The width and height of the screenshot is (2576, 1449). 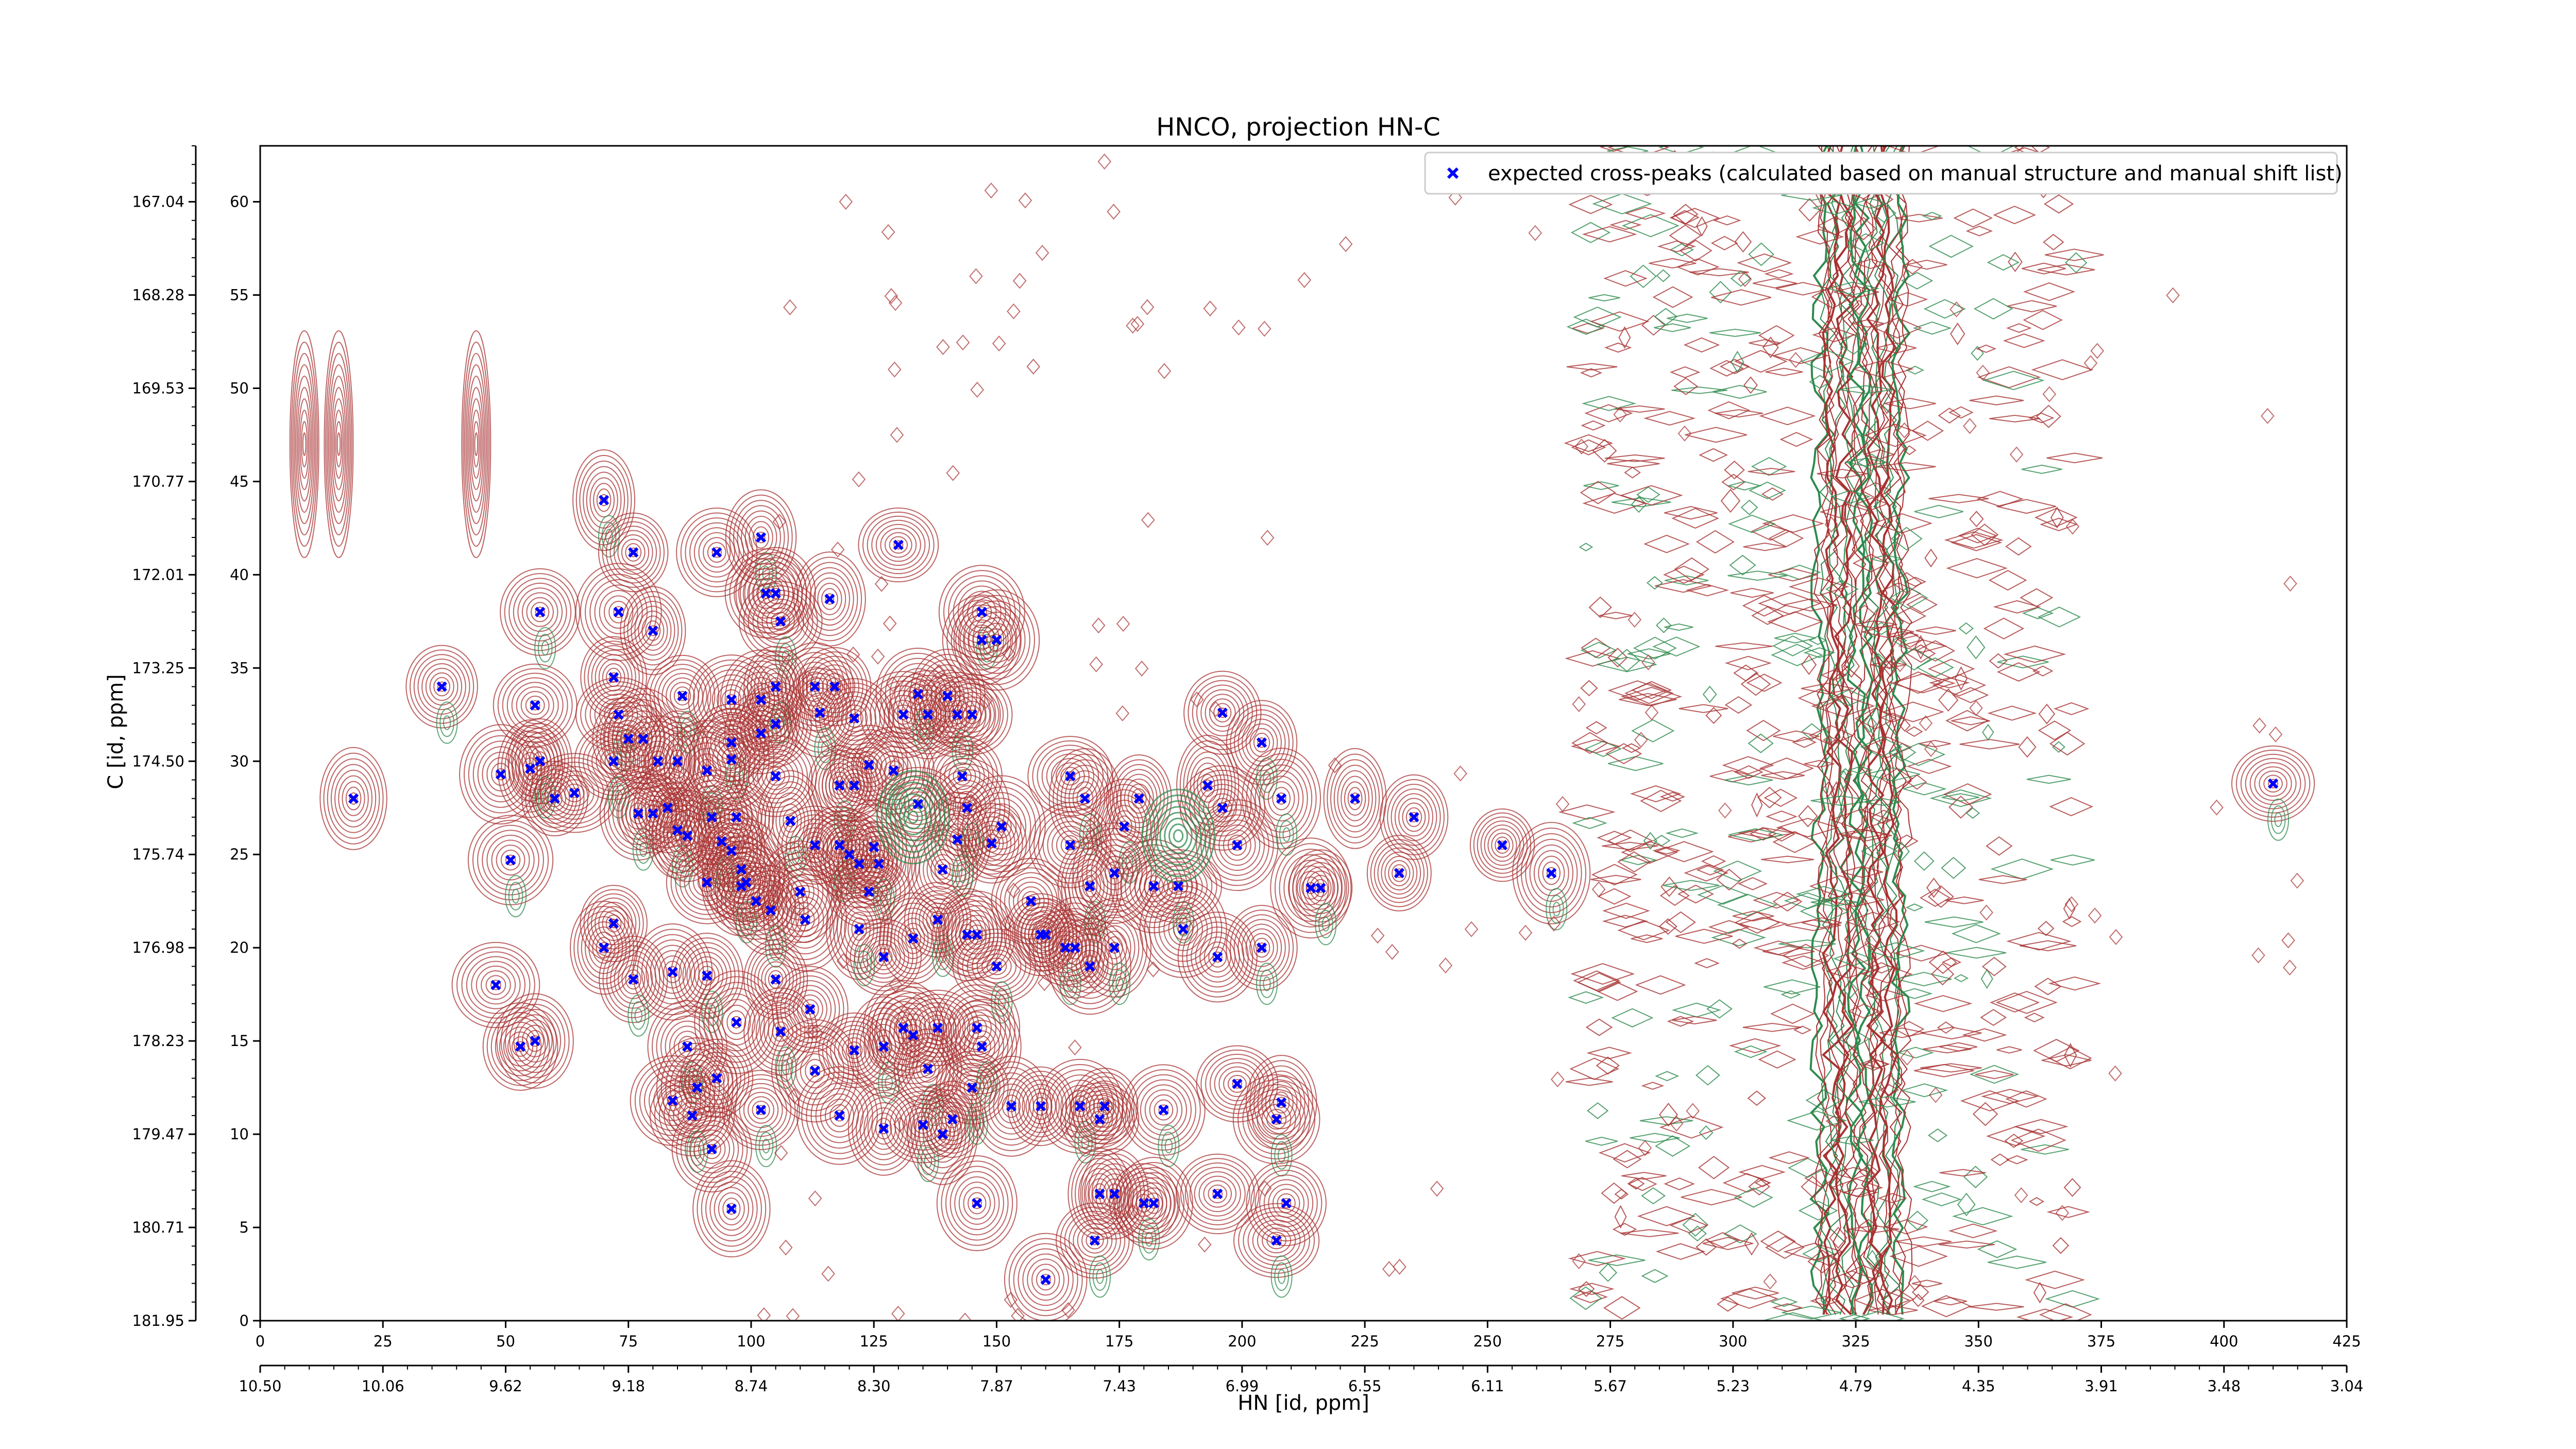 What do you see at coordinates (2101, 1341) in the screenshot?
I see `x-tick-label: 375` at bounding box center [2101, 1341].